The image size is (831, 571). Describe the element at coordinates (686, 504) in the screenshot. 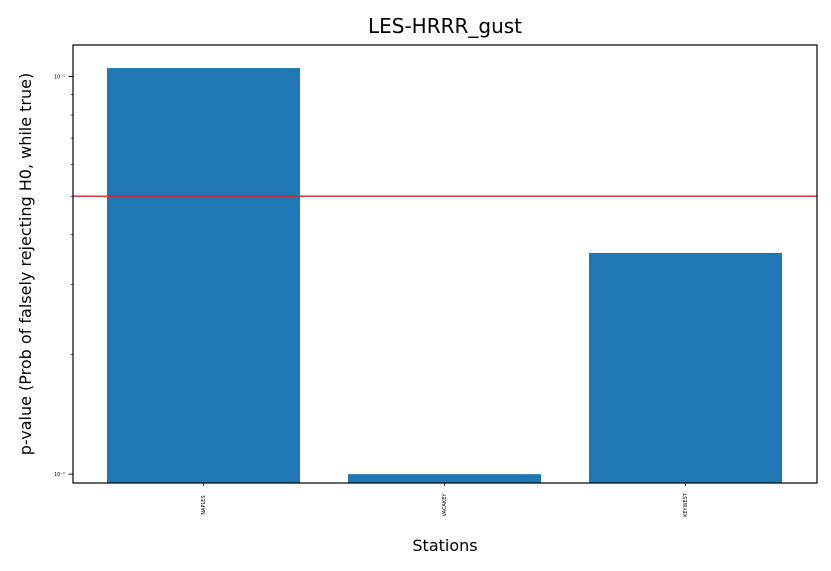

I see `x-tick-label-keywest: KEYWEST` at that location.